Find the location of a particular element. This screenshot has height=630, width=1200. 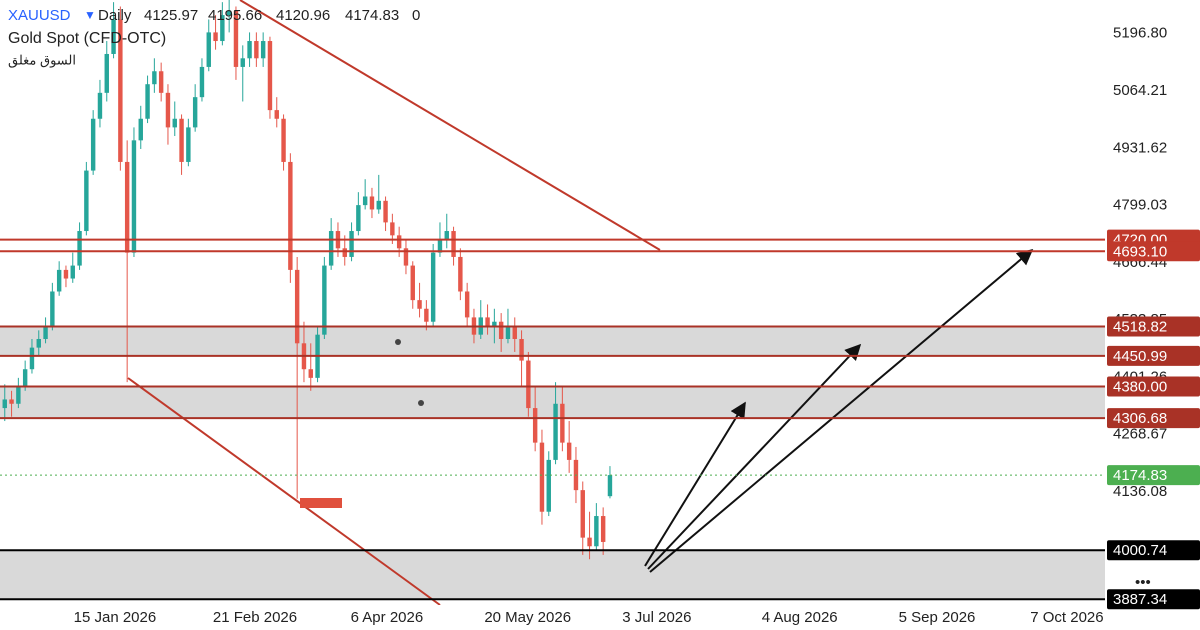

symbol: XAUUSD is located at coordinates (39, 15).